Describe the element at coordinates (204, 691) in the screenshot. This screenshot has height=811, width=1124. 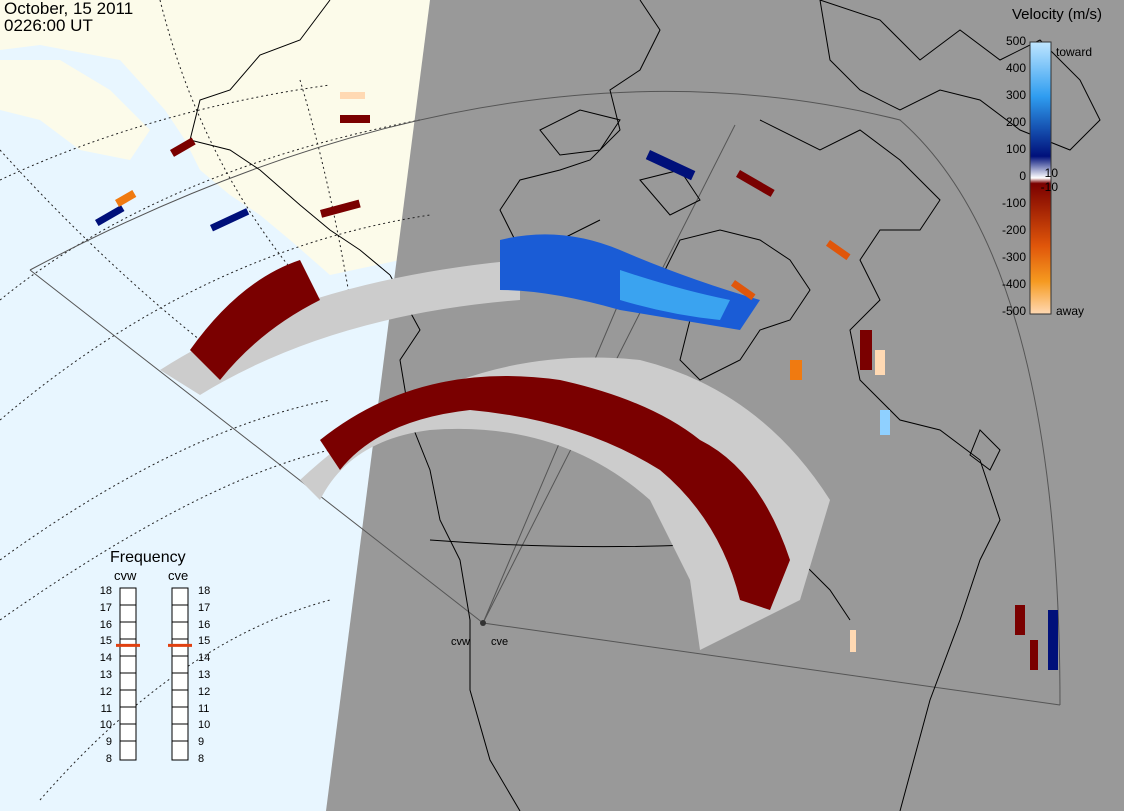
I see `frequency-level-right: 12` at that location.